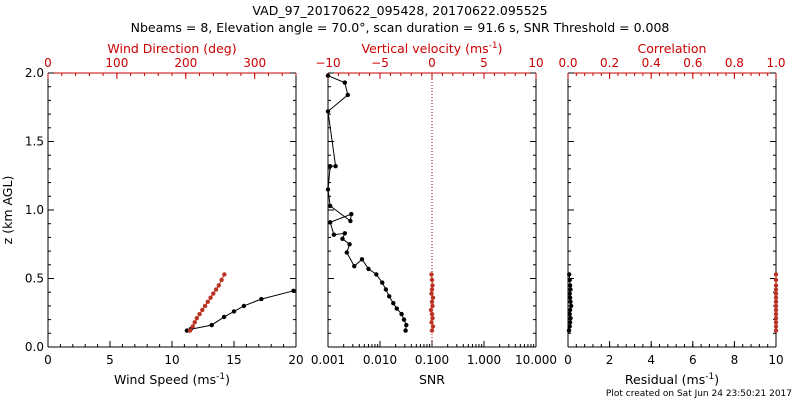 The image size is (800, 400). Describe the element at coordinates (367, 203) in the screenshot. I see `series-line-snr` at that location.